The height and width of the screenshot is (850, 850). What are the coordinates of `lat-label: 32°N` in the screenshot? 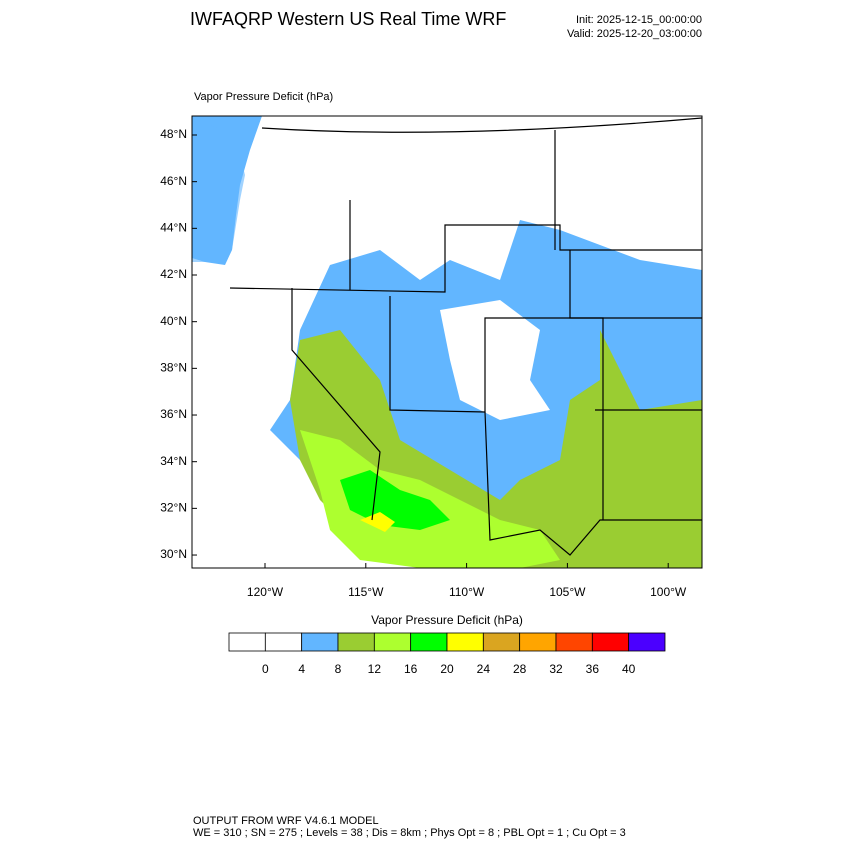 It's located at (173, 508).